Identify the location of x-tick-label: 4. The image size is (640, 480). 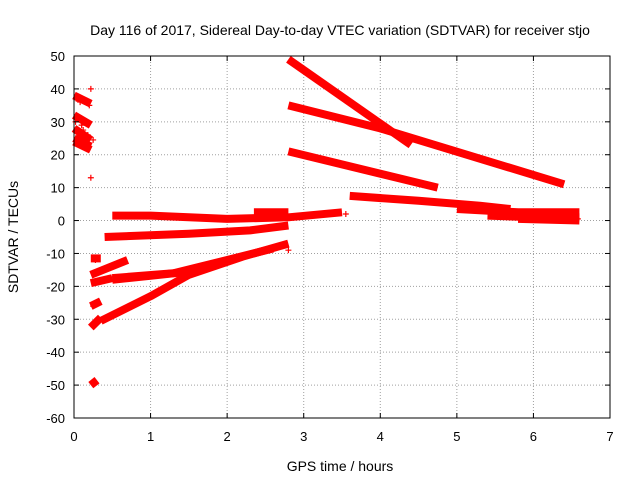
(380, 436).